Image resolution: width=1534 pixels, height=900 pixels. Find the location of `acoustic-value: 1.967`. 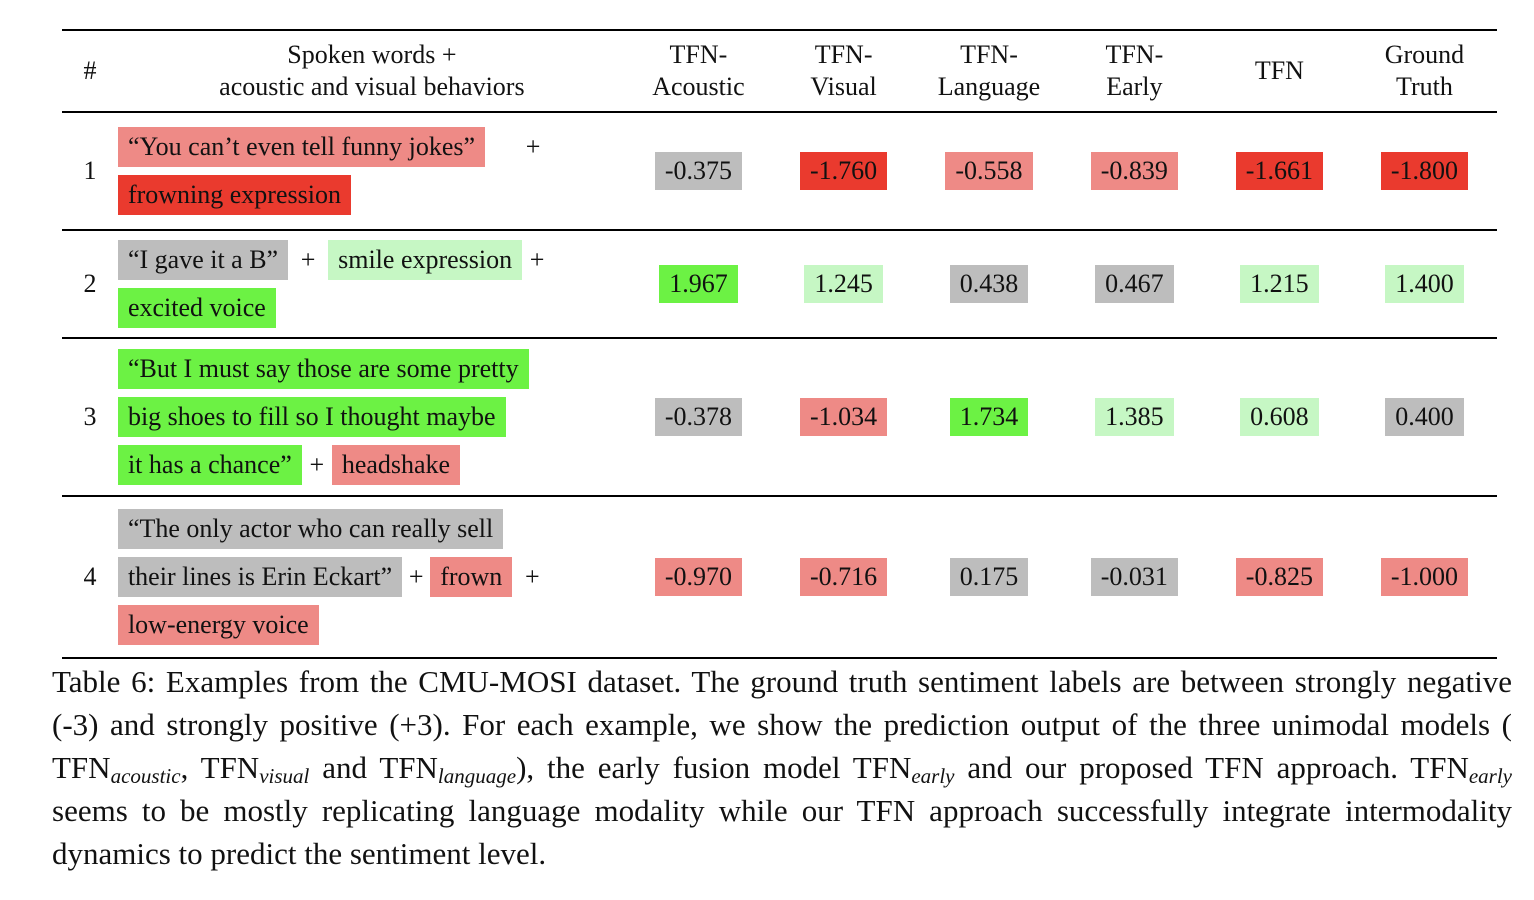

acoustic-value: 1.967 is located at coordinates (698, 284).